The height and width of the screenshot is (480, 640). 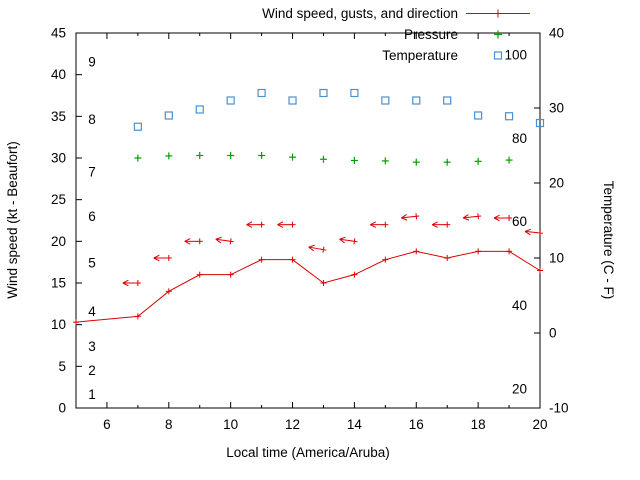 I want to click on series-pressure, so click(x=323, y=159).